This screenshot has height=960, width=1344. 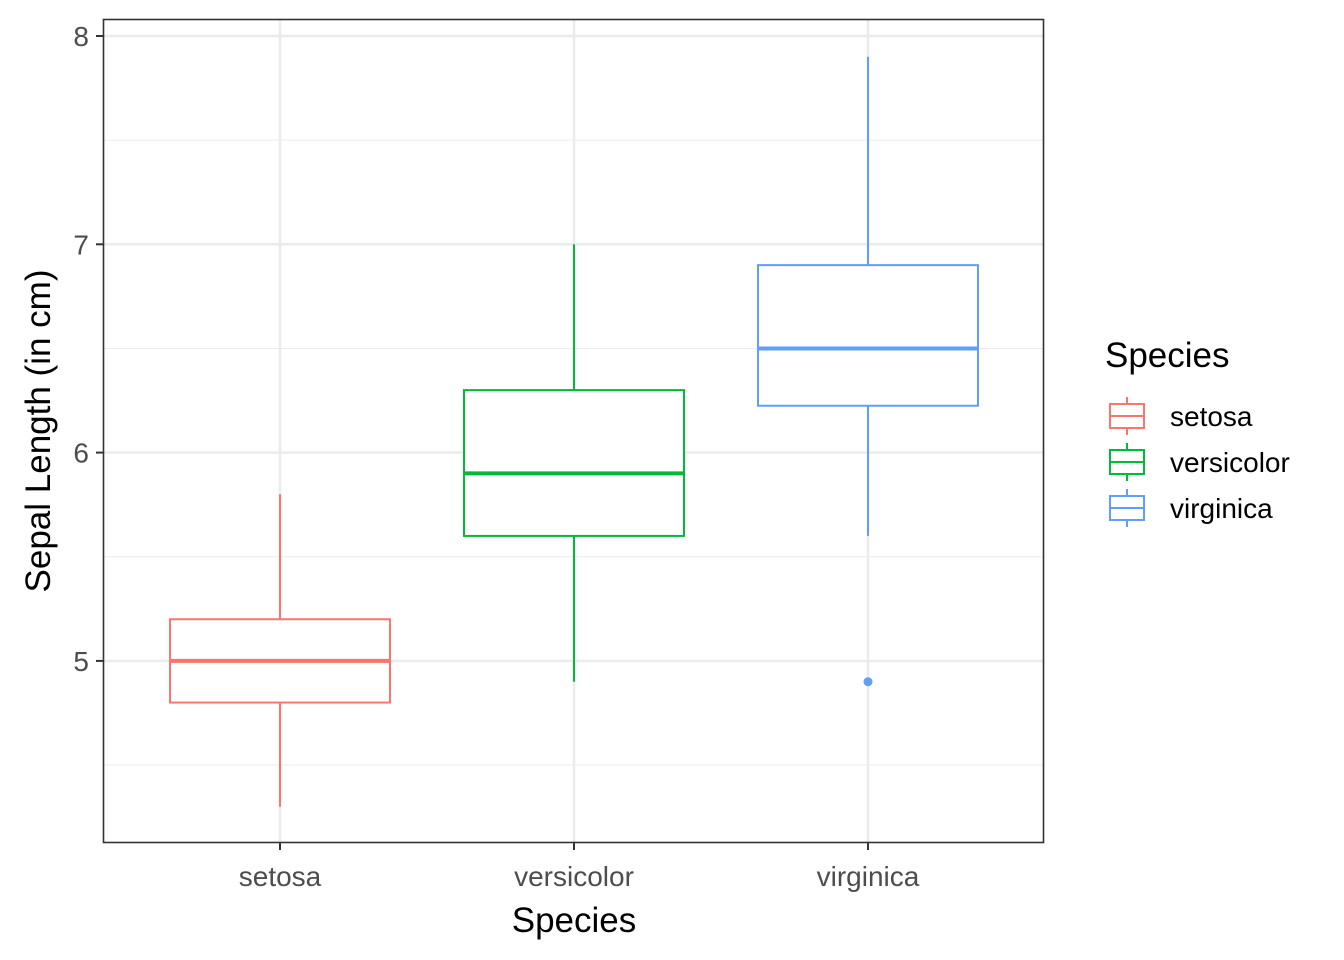 What do you see at coordinates (81, 36) in the screenshot?
I see `y-tick-label: 8` at bounding box center [81, 36].